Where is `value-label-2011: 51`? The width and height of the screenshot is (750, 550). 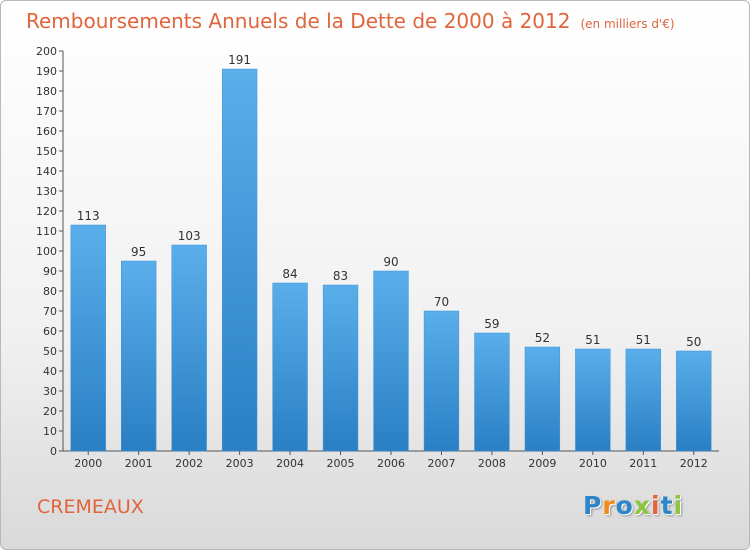
value-label-2011: 51 is located at coordinates (643, 340).